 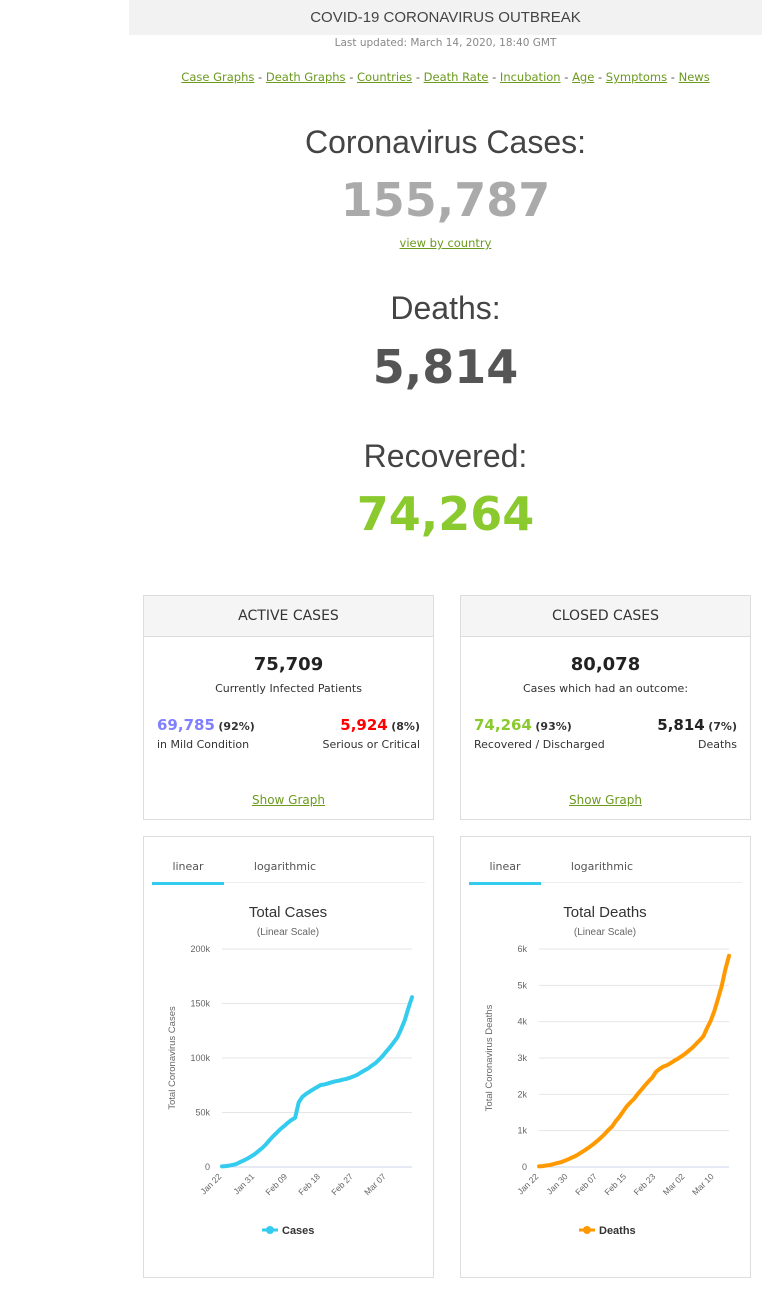 I want to click on cases-chart-tabs: linear logarithmic, so click(x=288, y=871).